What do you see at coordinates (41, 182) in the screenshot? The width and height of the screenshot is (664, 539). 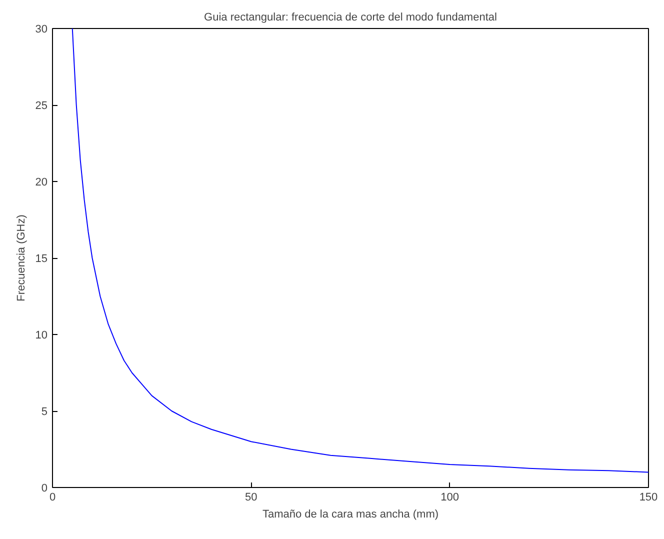 I see `y-tick-label: 20` at bounding box center [41, 182].